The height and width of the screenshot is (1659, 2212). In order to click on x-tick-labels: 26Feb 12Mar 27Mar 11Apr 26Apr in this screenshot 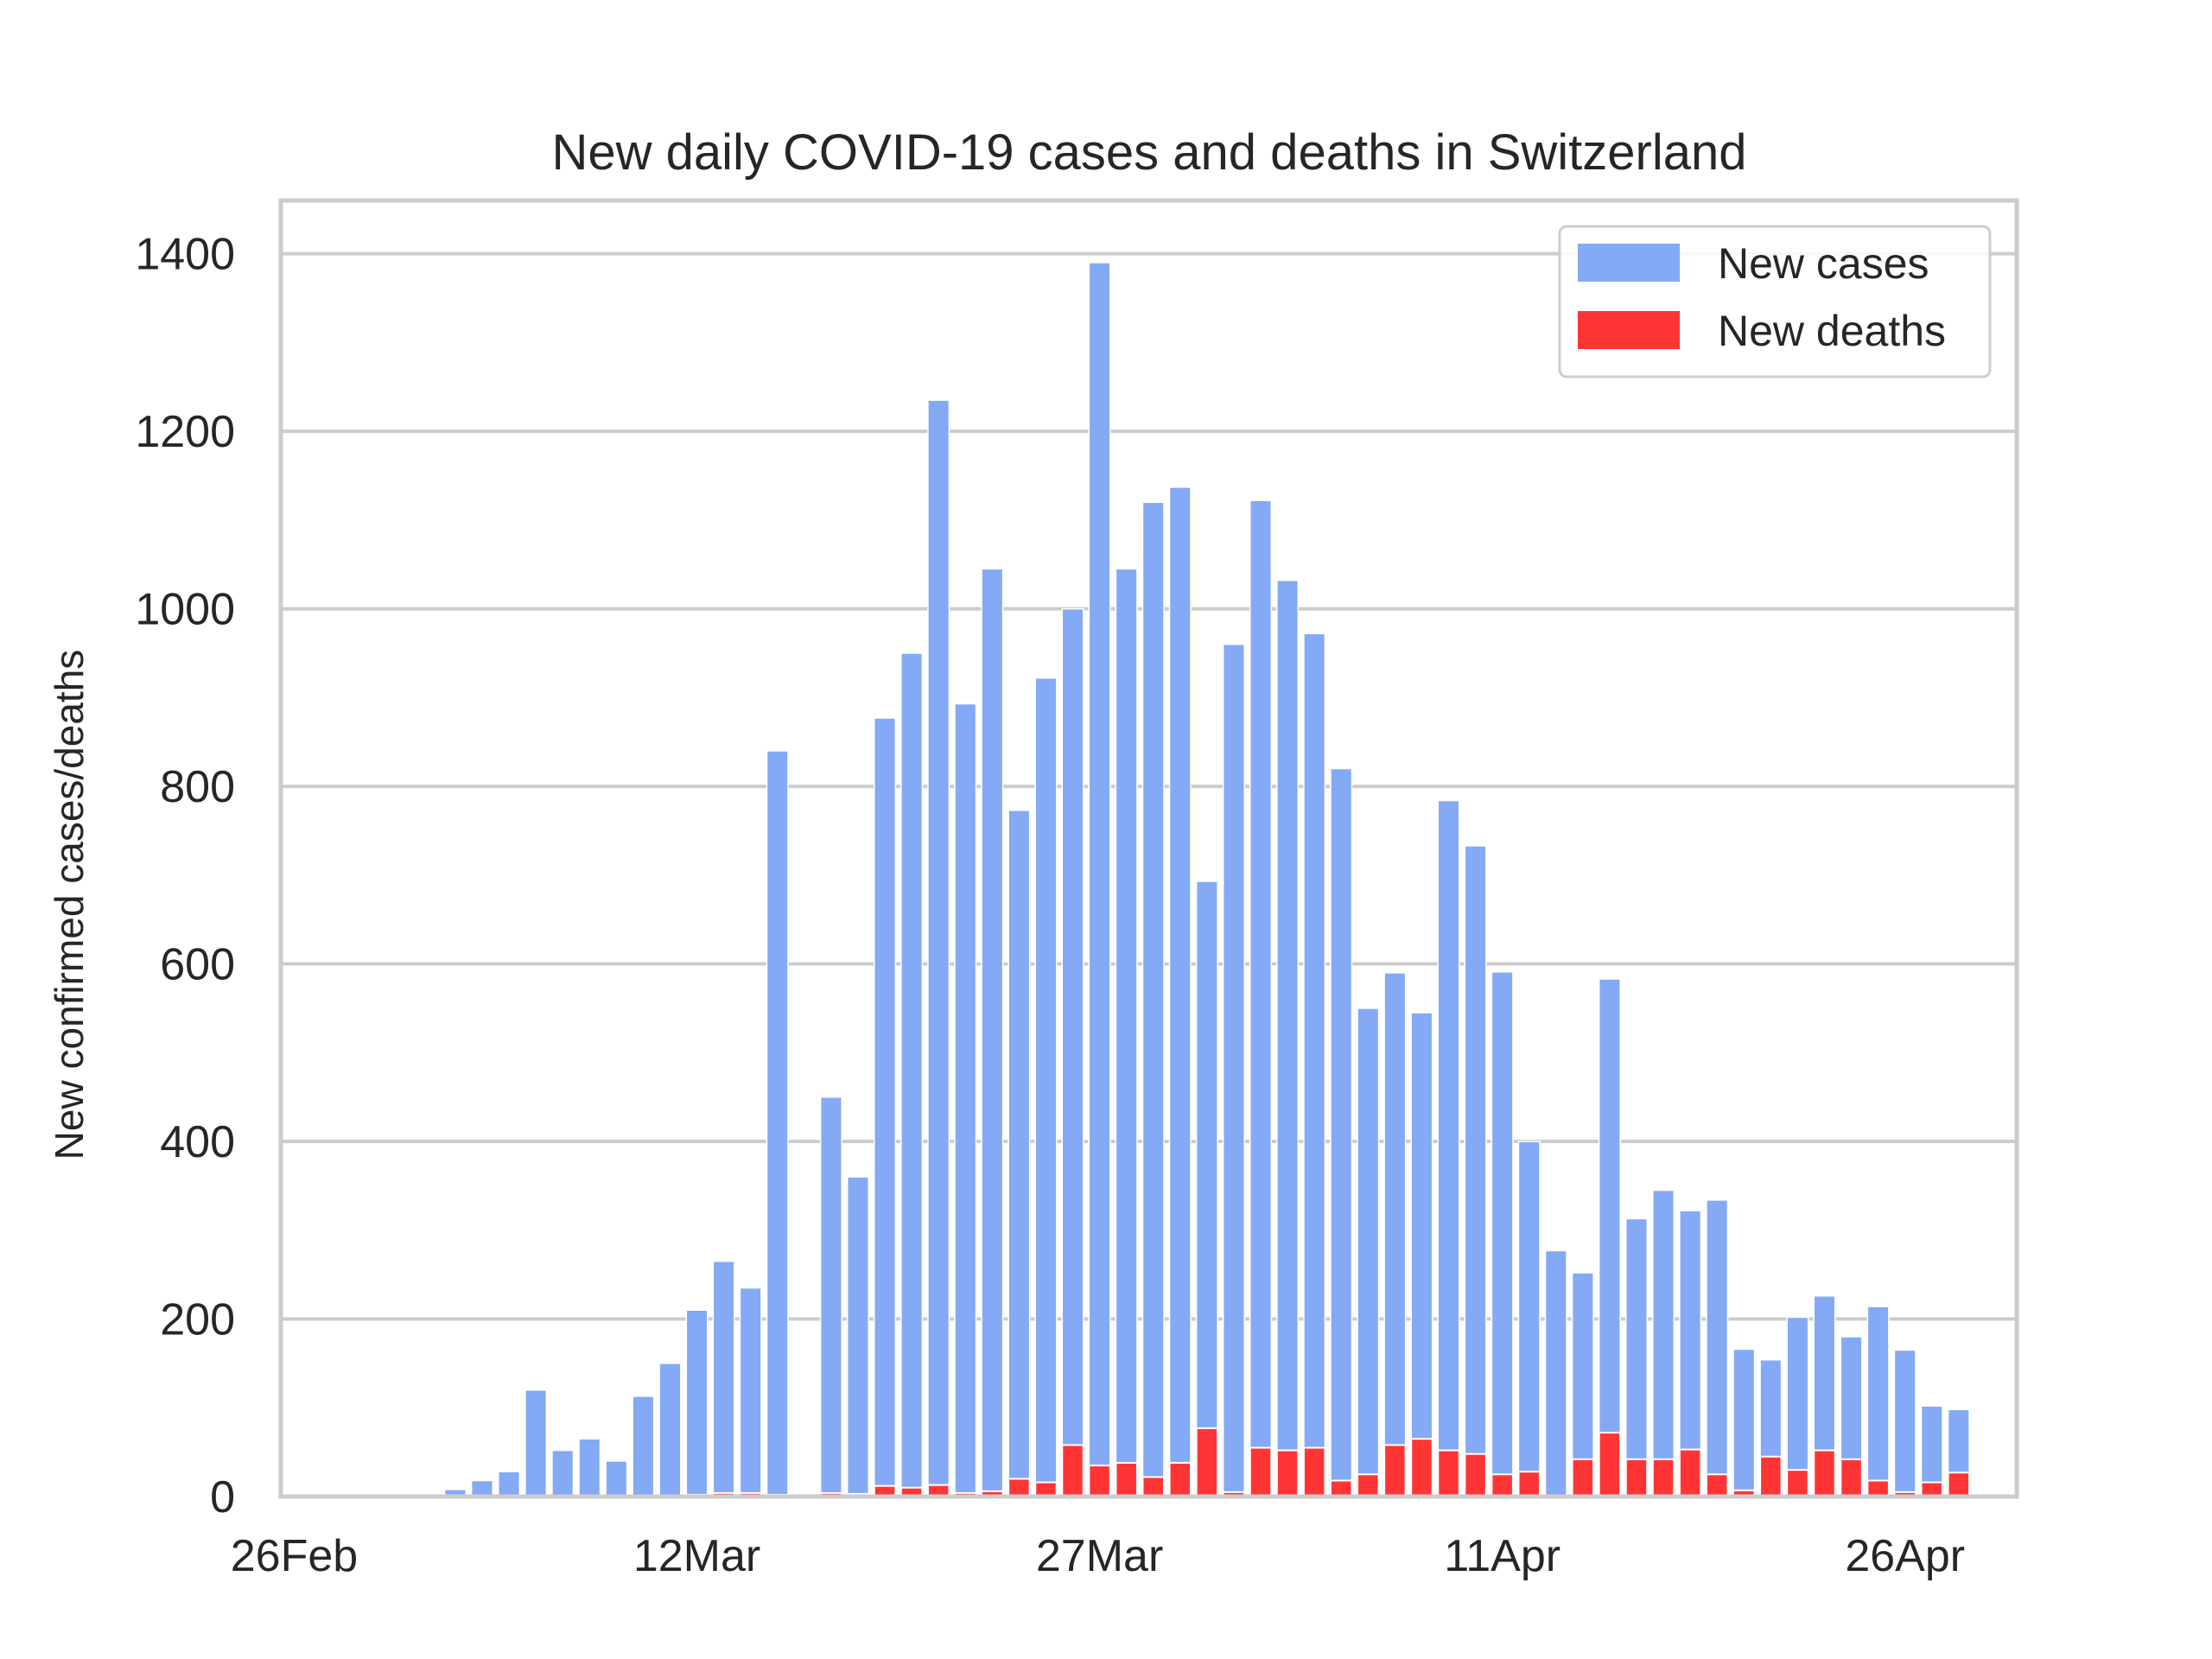, I will do `click(1098, 1556)`.